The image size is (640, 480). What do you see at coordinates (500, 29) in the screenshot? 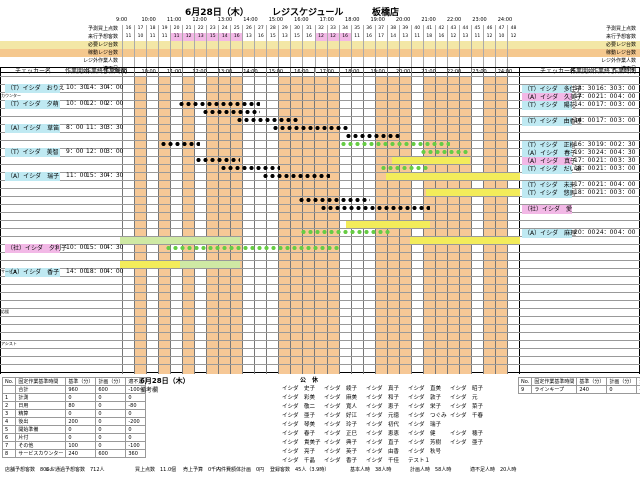
I see `header-cell: 47` at bounding box center [500, 29].